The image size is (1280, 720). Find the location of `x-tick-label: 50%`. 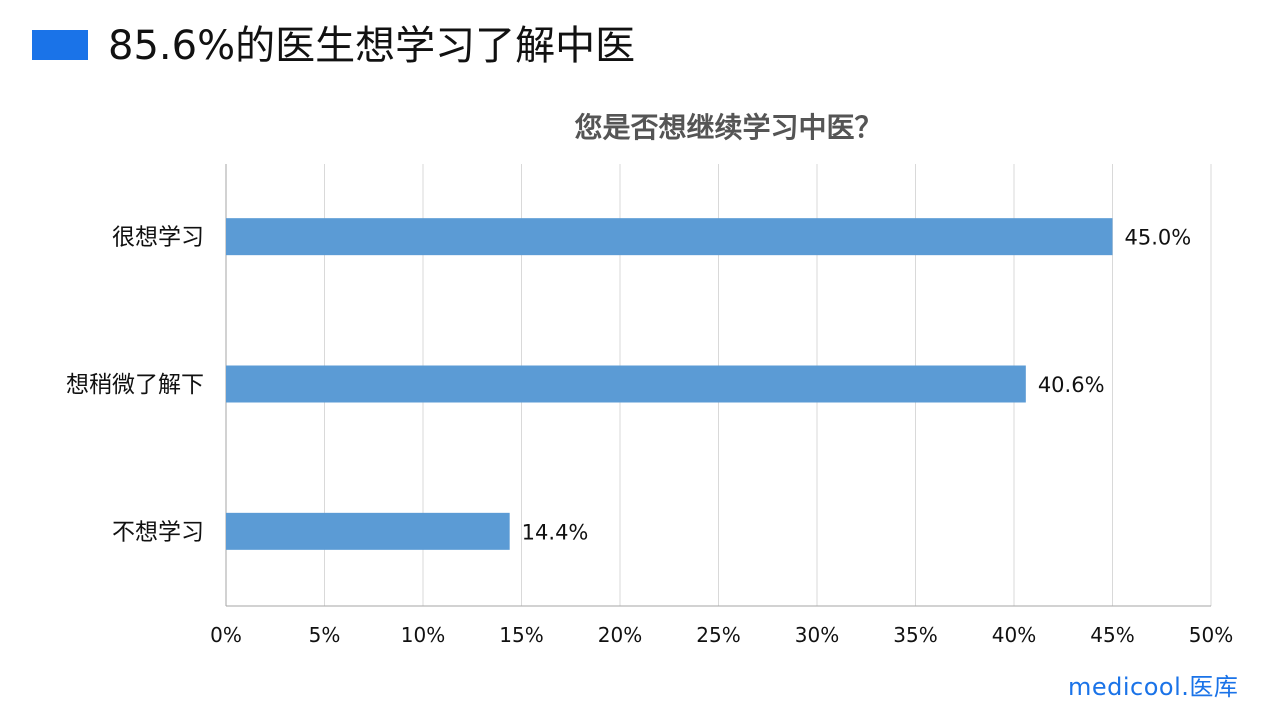

x-tick-label: 50% is located at coordinates (1211, 635).